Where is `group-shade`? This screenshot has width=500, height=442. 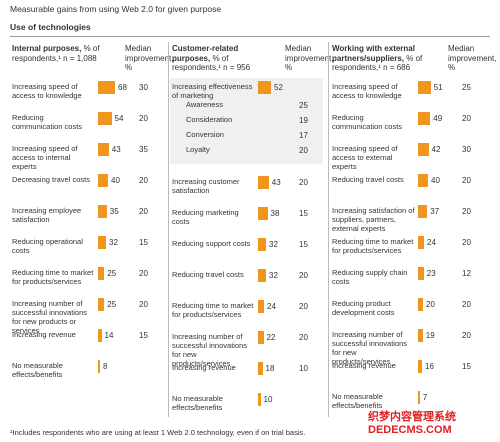
group-shade is located at coordinates (246, 121).